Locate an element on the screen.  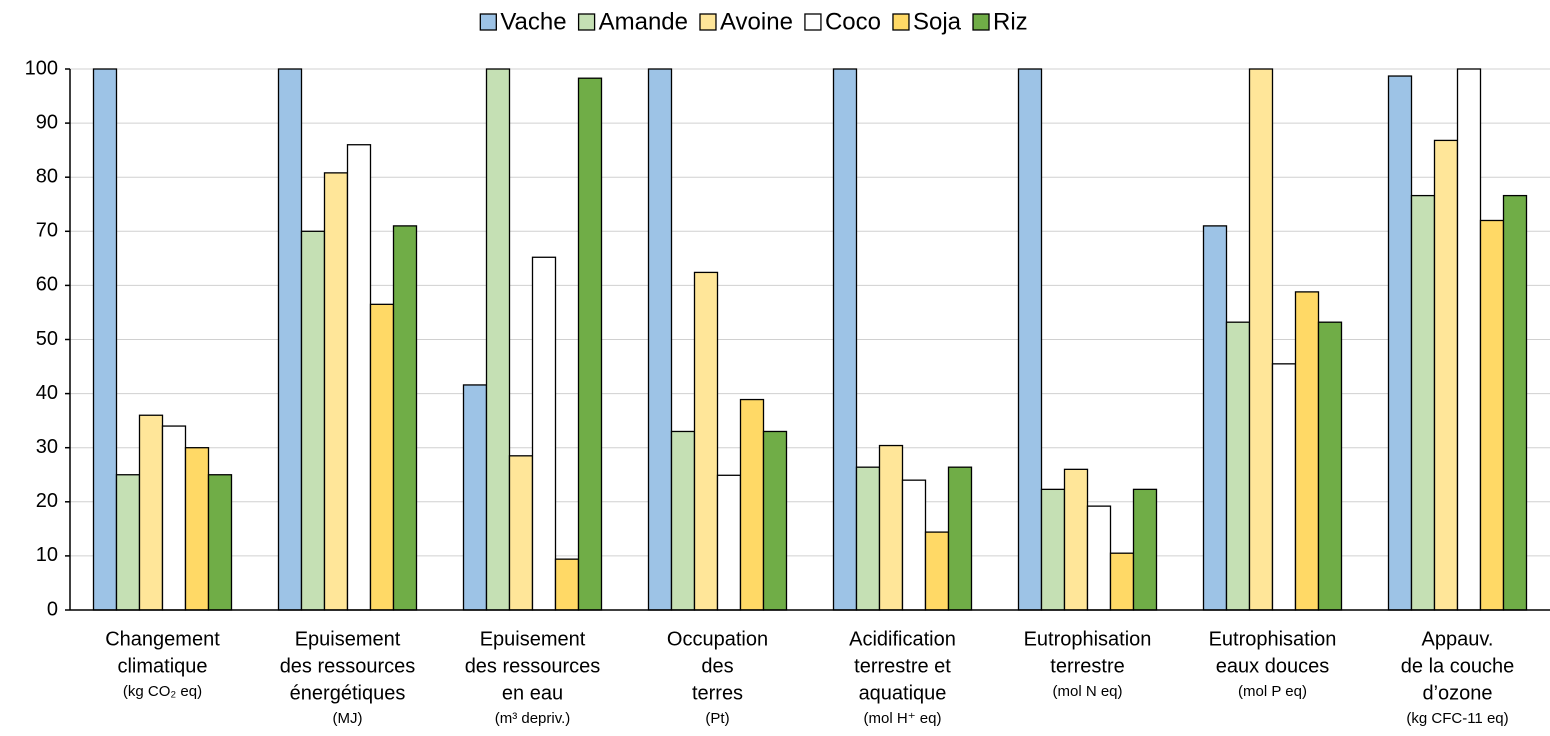
x-tick-label: Appauv. is located at coordinates (1458, 639).